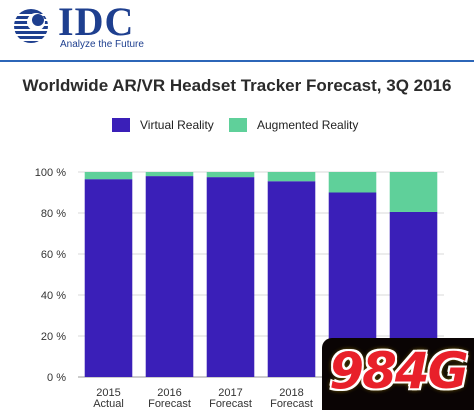  Describe the element at coordinates (53, 337) in the screenshot. I see `y-tick-label: 20 %` at that location.